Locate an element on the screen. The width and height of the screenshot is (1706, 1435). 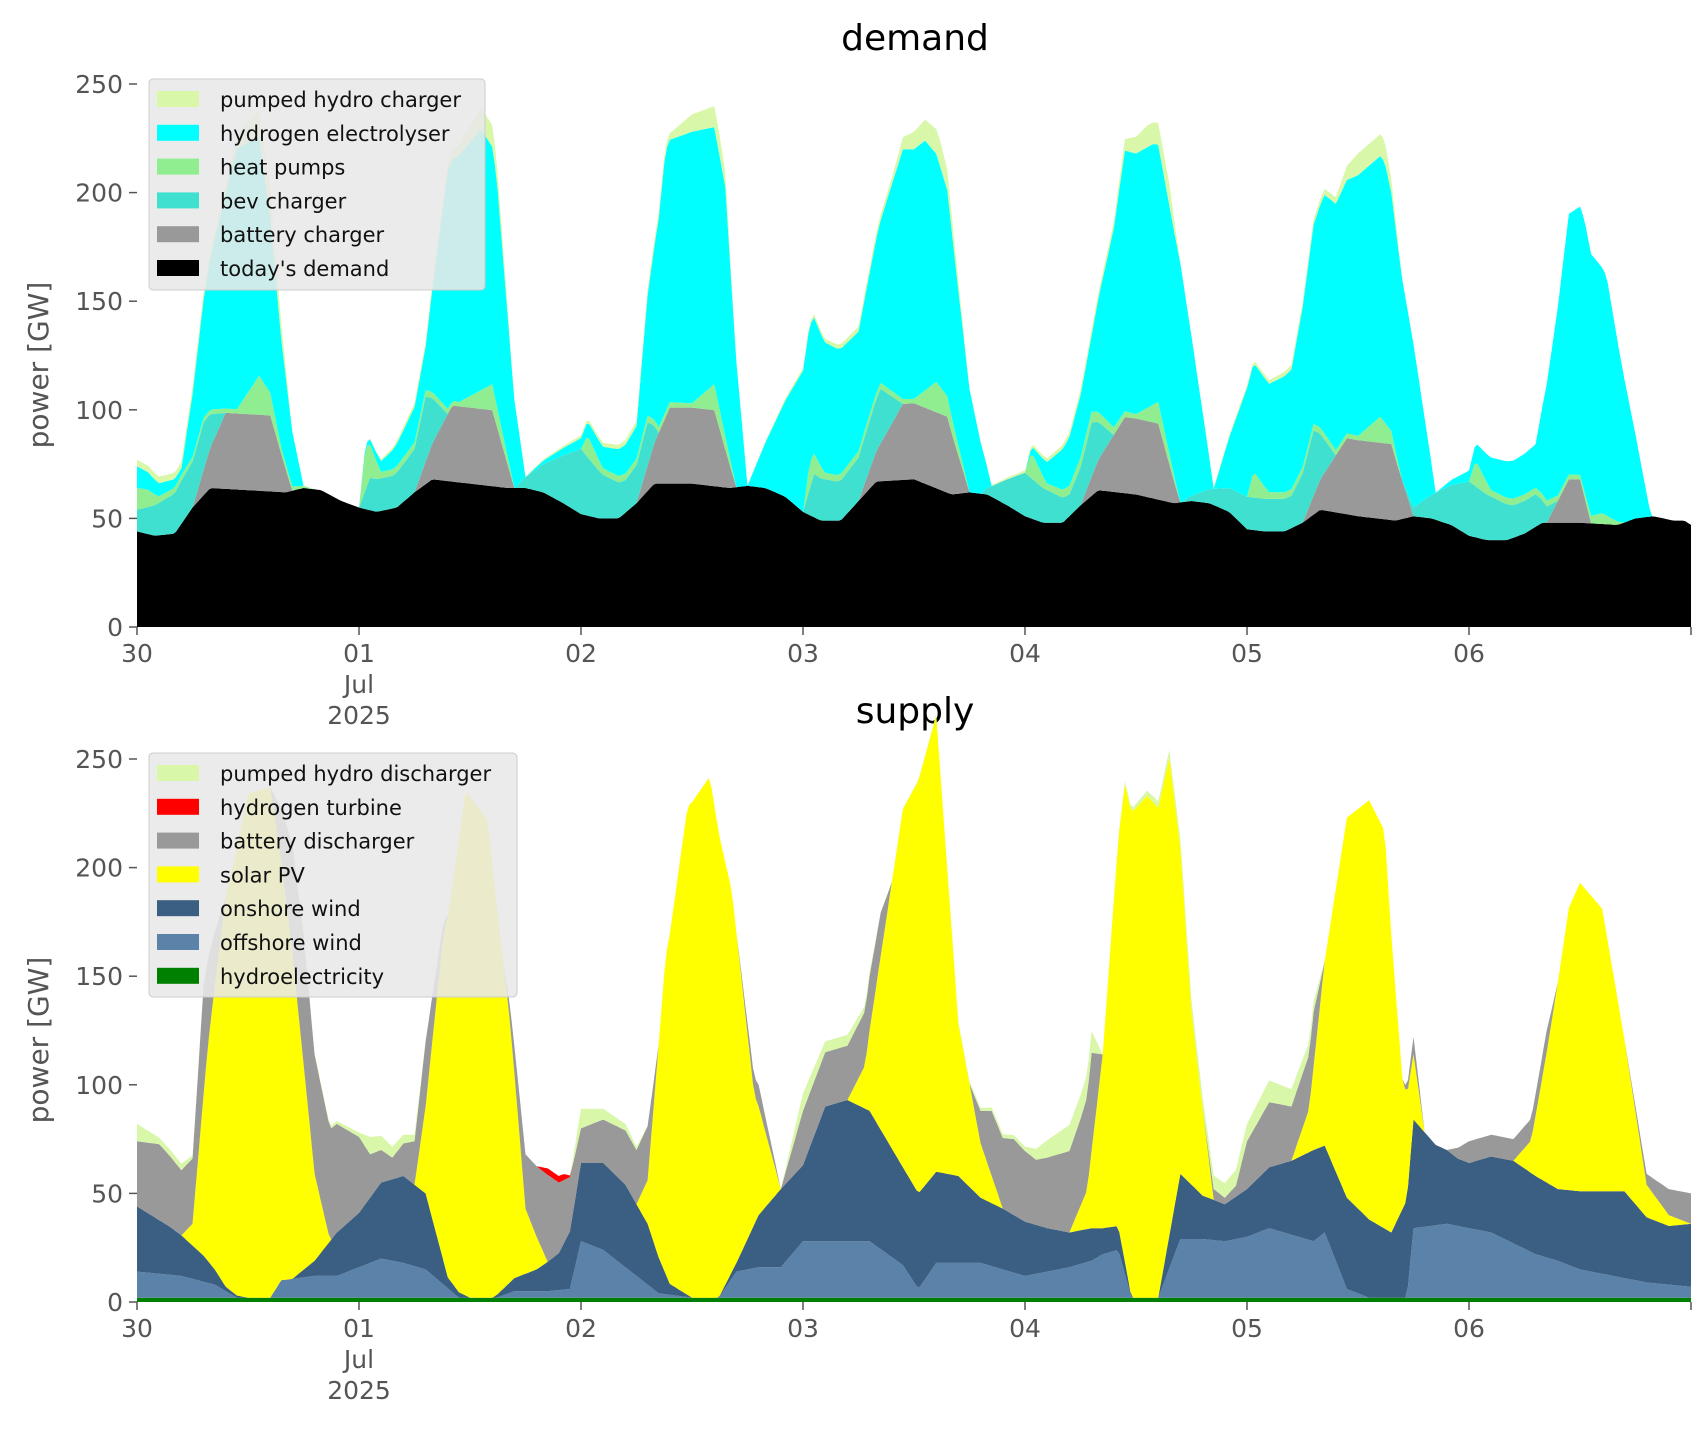
supply-y-axis-label: power [GW] is located at coordinates (38, 1040).